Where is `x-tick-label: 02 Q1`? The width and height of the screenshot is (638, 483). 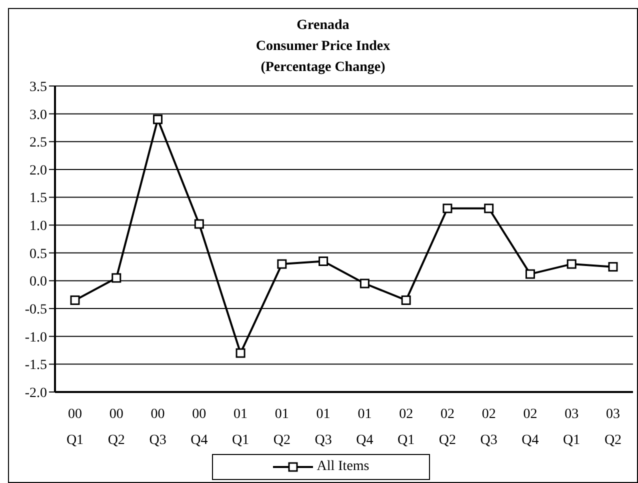 x-tick-label: 02 Q1 is located at coordinates (406, 427).